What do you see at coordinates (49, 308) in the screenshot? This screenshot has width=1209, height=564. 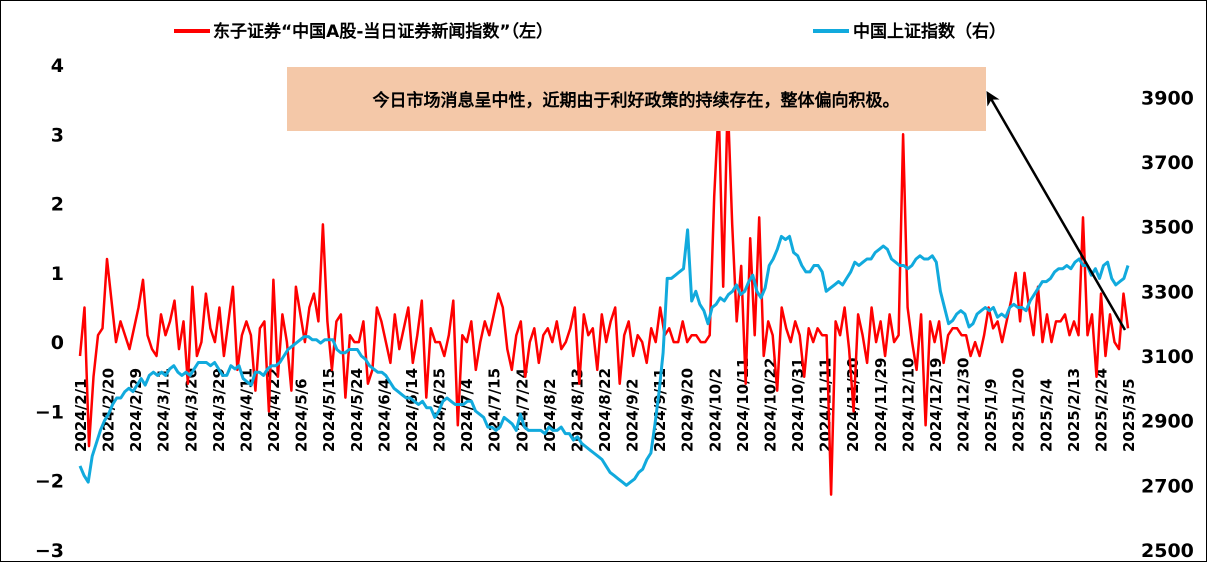 I see `left-axis-ticks: 4 3 2 1 0 −1 −2 −3` at bounding box center [49, 308].